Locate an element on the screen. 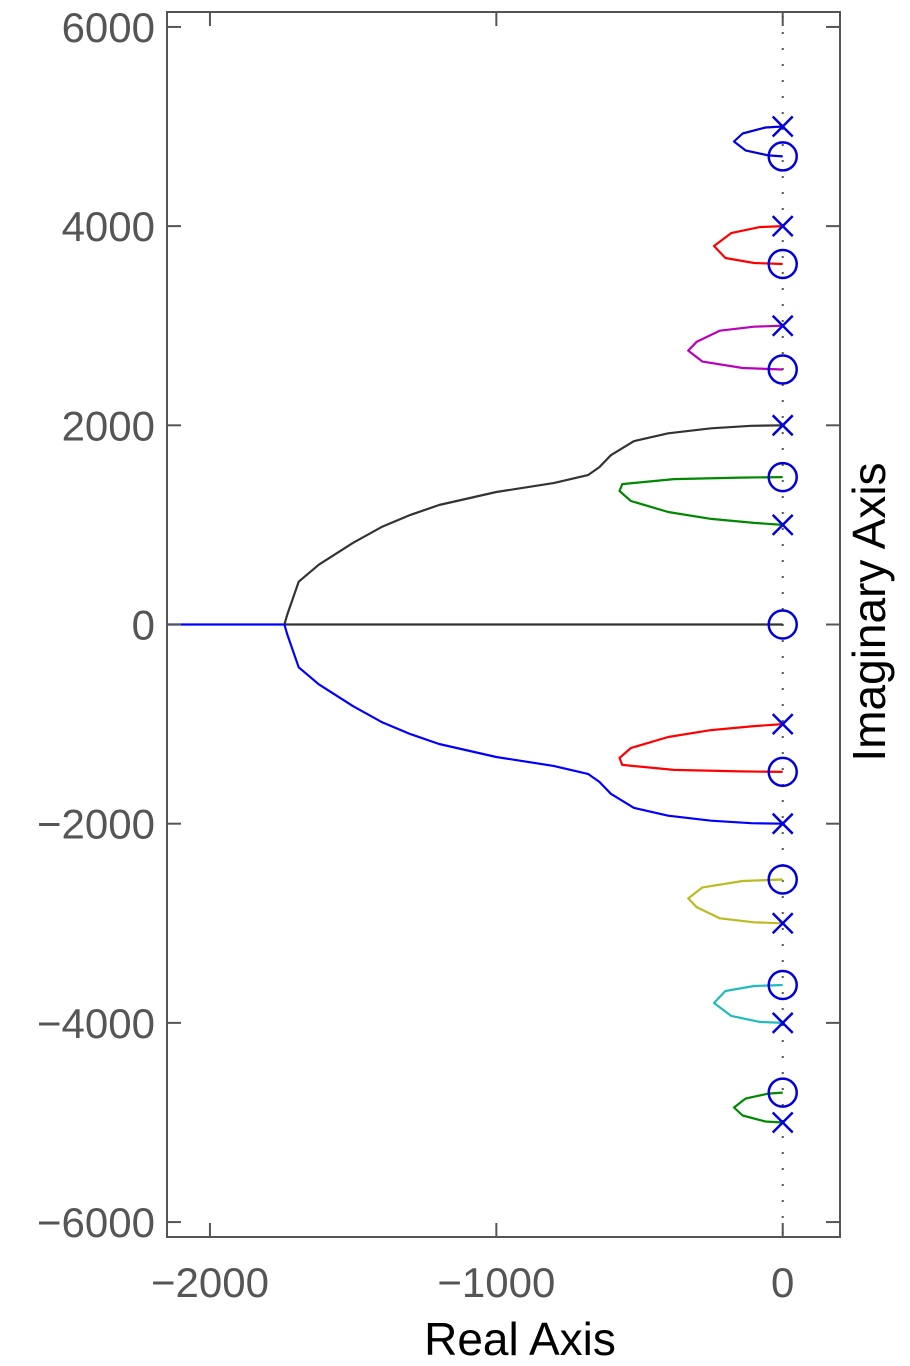 The height and width of the screenshot is (1366, 910). pole-zero-markers is located at coordinates (782, 624).